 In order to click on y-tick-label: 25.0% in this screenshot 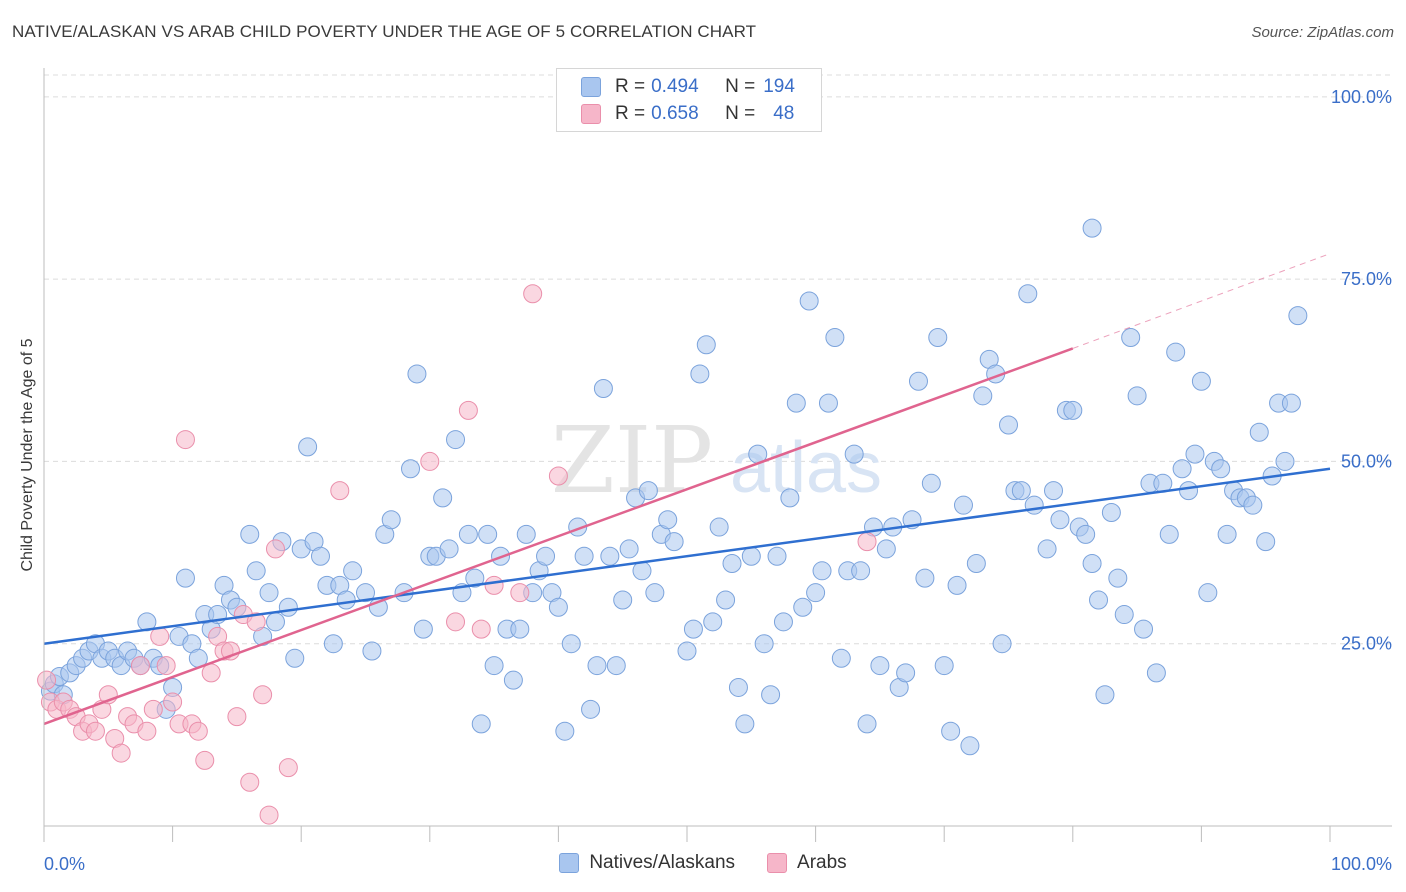, I will do `click(1366, 644)`.